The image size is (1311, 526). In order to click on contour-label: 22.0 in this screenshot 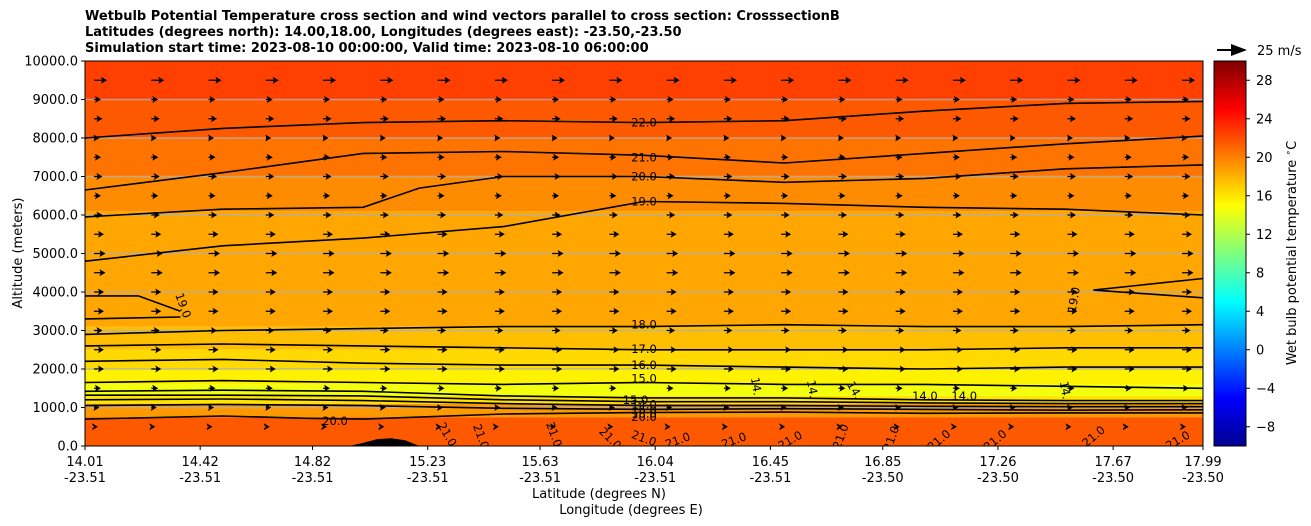, I will do `click(644, 123)`.